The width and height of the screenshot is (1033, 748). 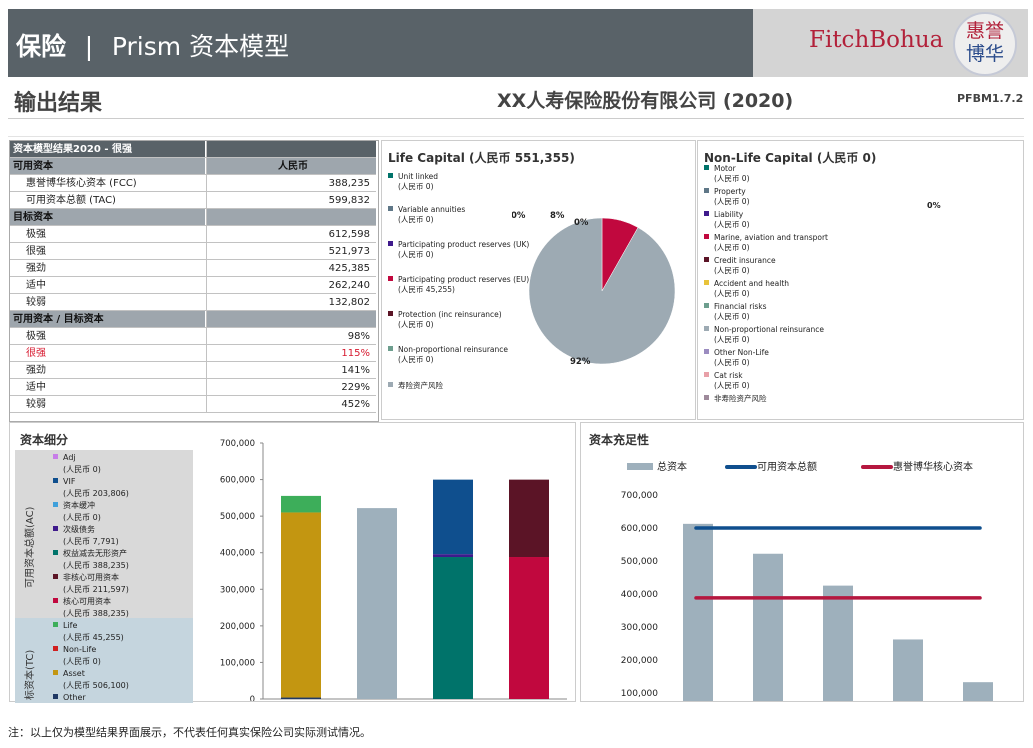 I want to click on row-value: 132,802, so click(x=291, y=302).